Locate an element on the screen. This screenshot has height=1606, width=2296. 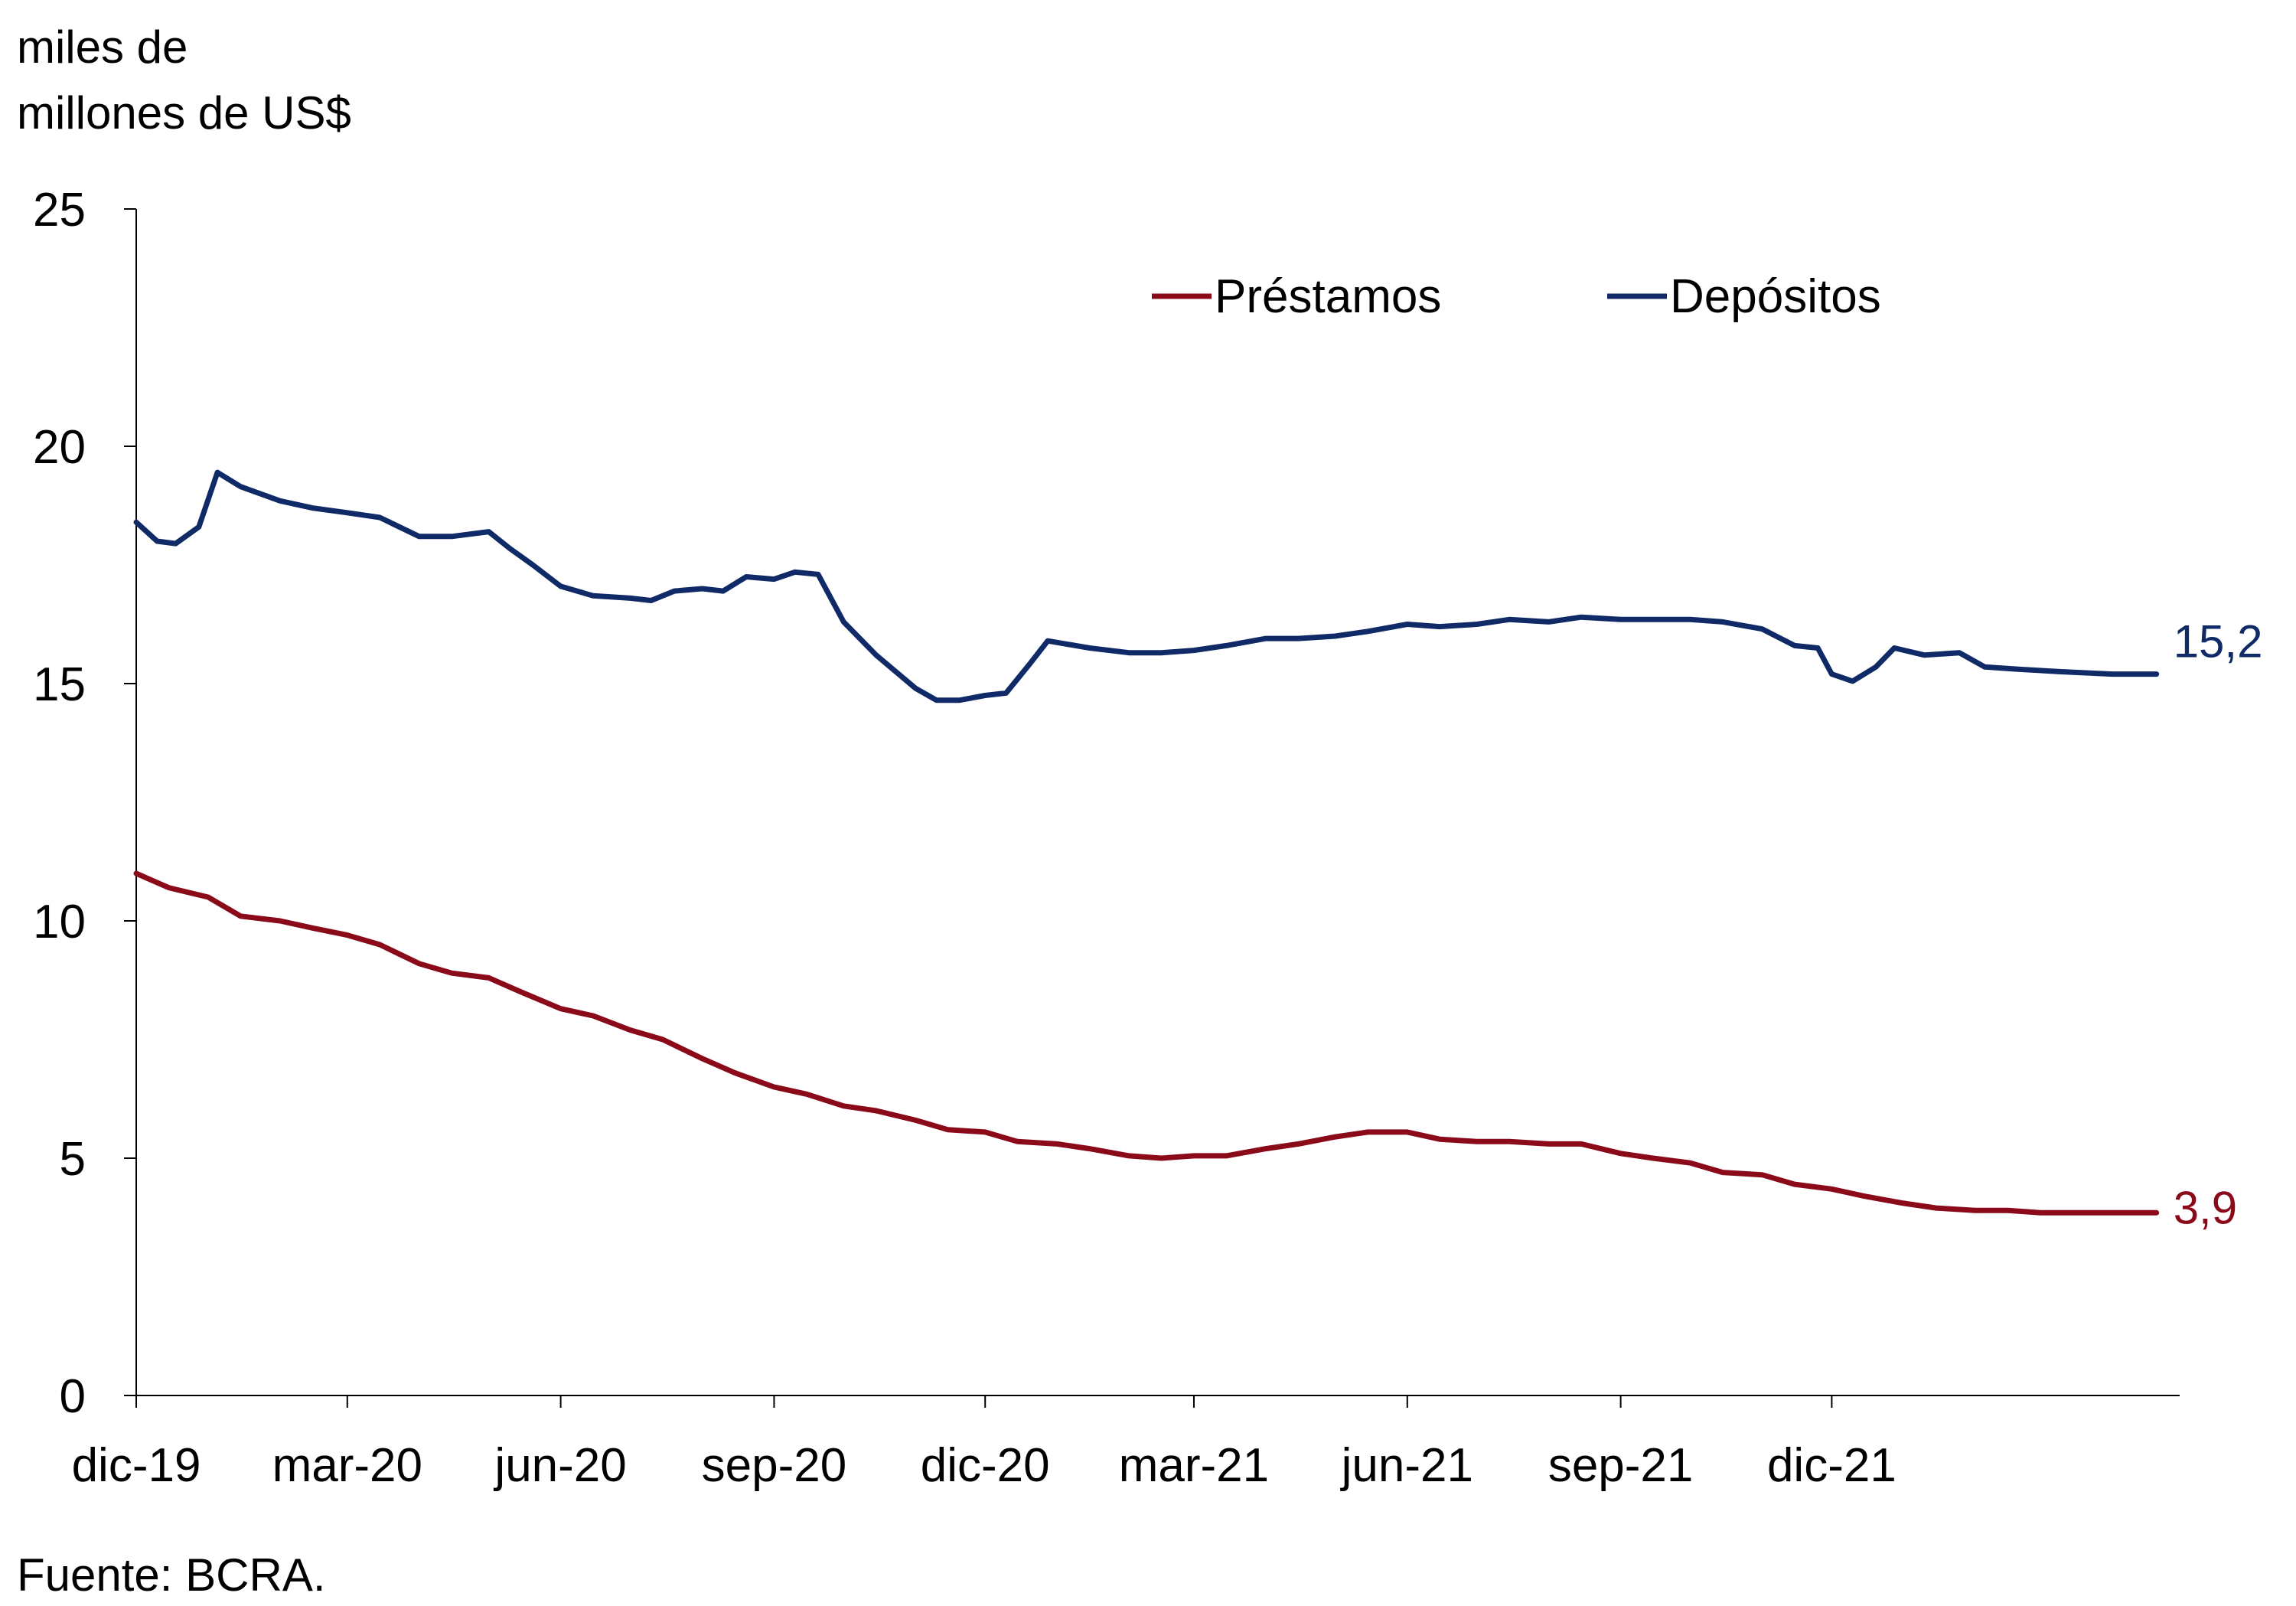
y-axis-label-line2: millones de US$ is located at coordinates (184, 113).